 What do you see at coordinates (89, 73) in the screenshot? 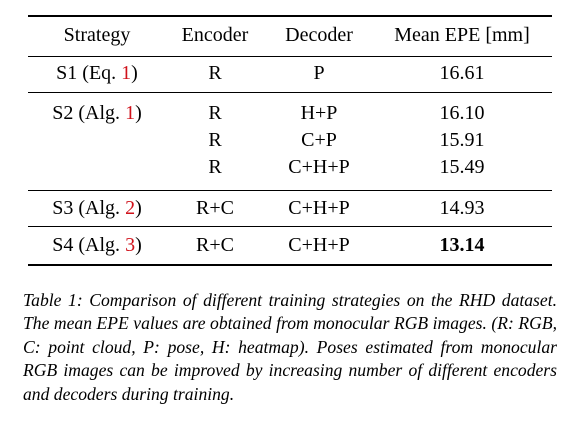
I see `strategy-text: S1 (Eq.` at bounding box center [89, 73].